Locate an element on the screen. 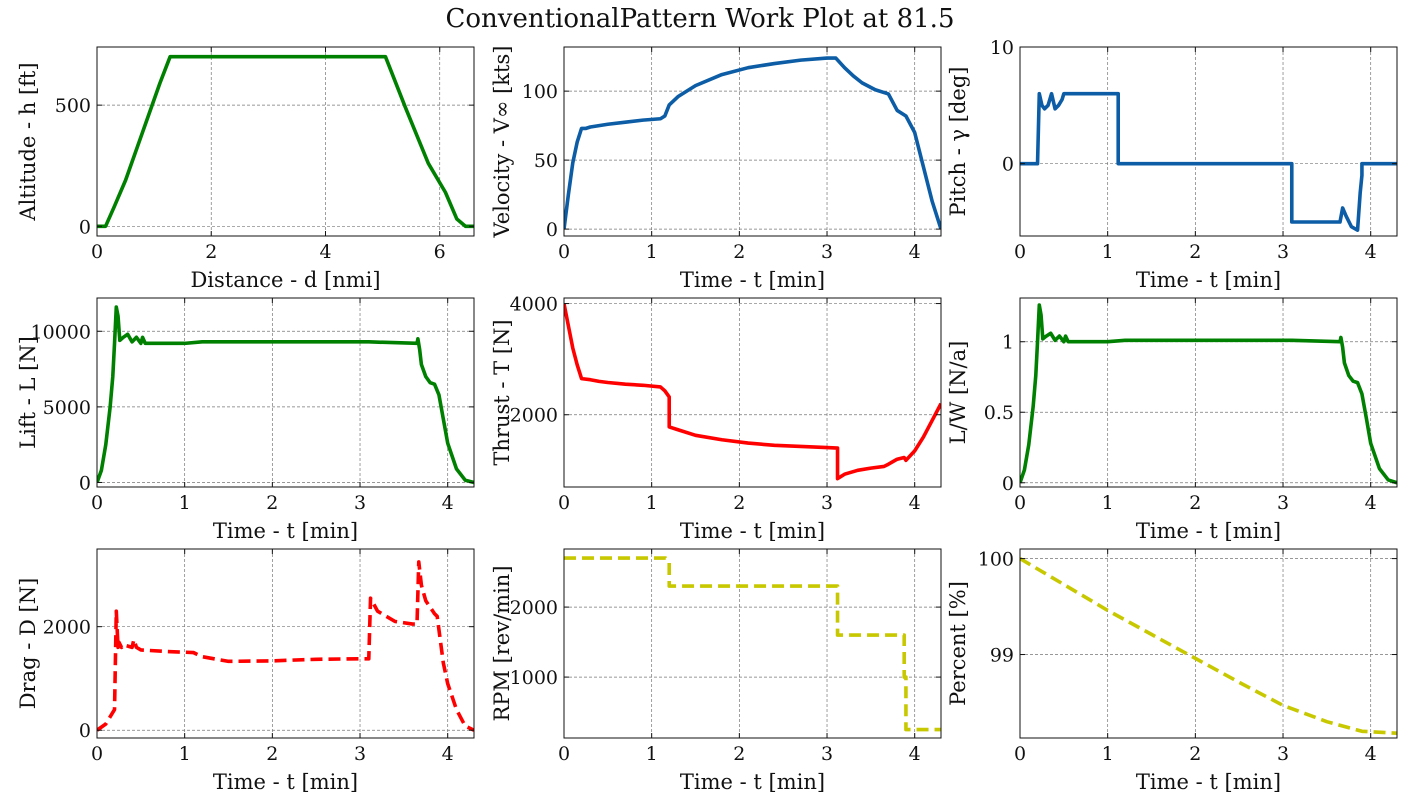 The image size is (1401, 801). series-line-rpm is located at coordinates (752, 644).